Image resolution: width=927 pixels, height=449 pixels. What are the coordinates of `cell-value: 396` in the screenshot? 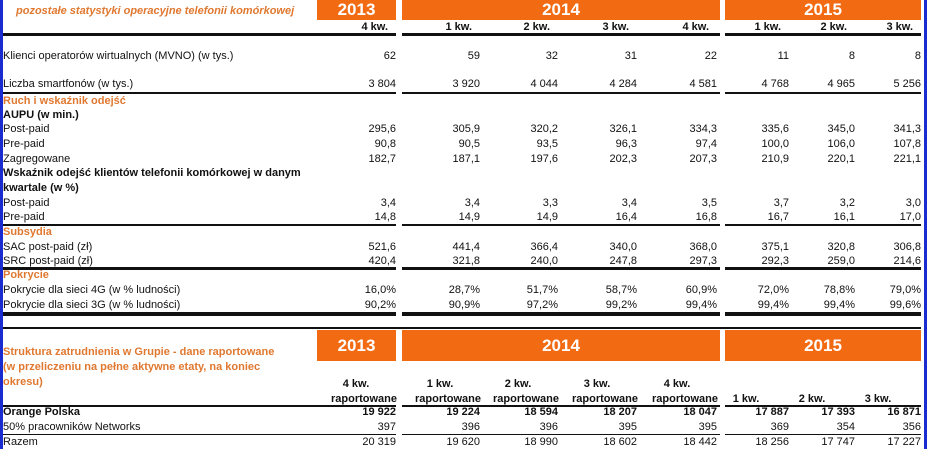 It's located at (470, 427).